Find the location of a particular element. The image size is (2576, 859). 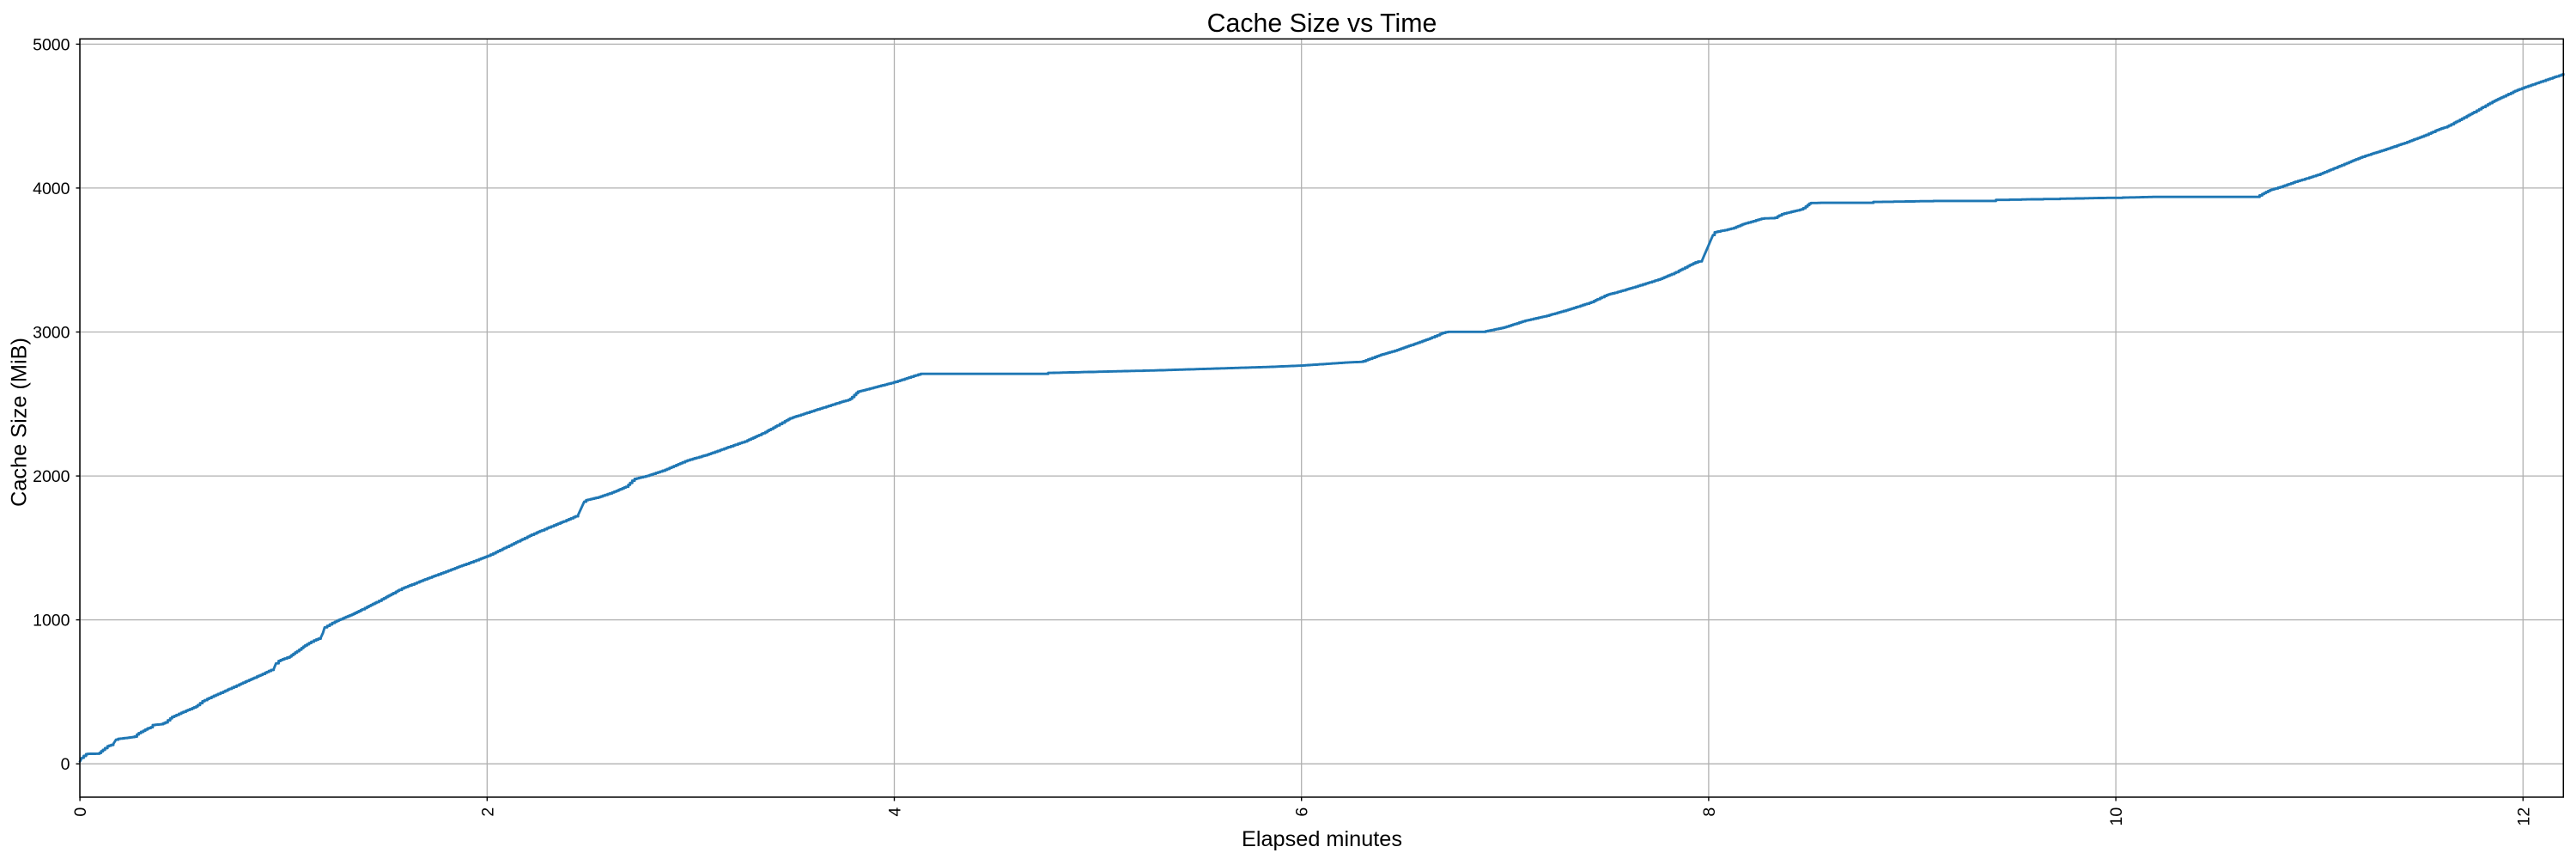

svg-text: 12 is located at coordinates (2523, 816).